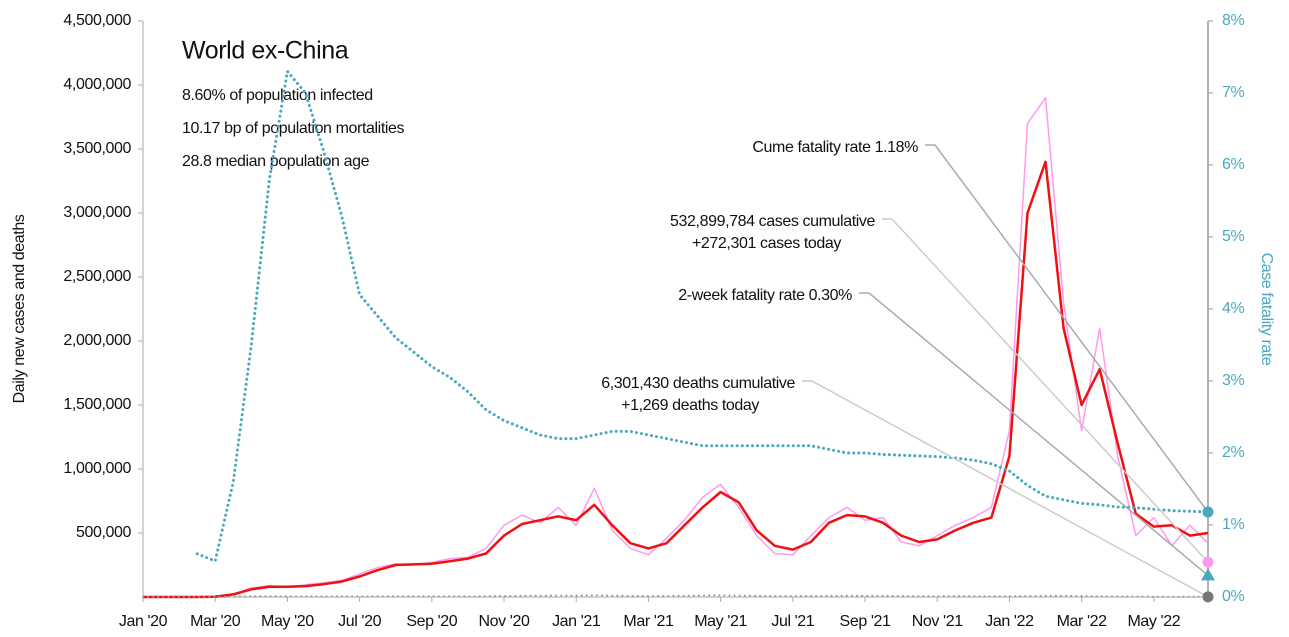 The width and height of the screenshot is (1289, 637). I want to click on info-title: World ex-China, so click(265, 51).